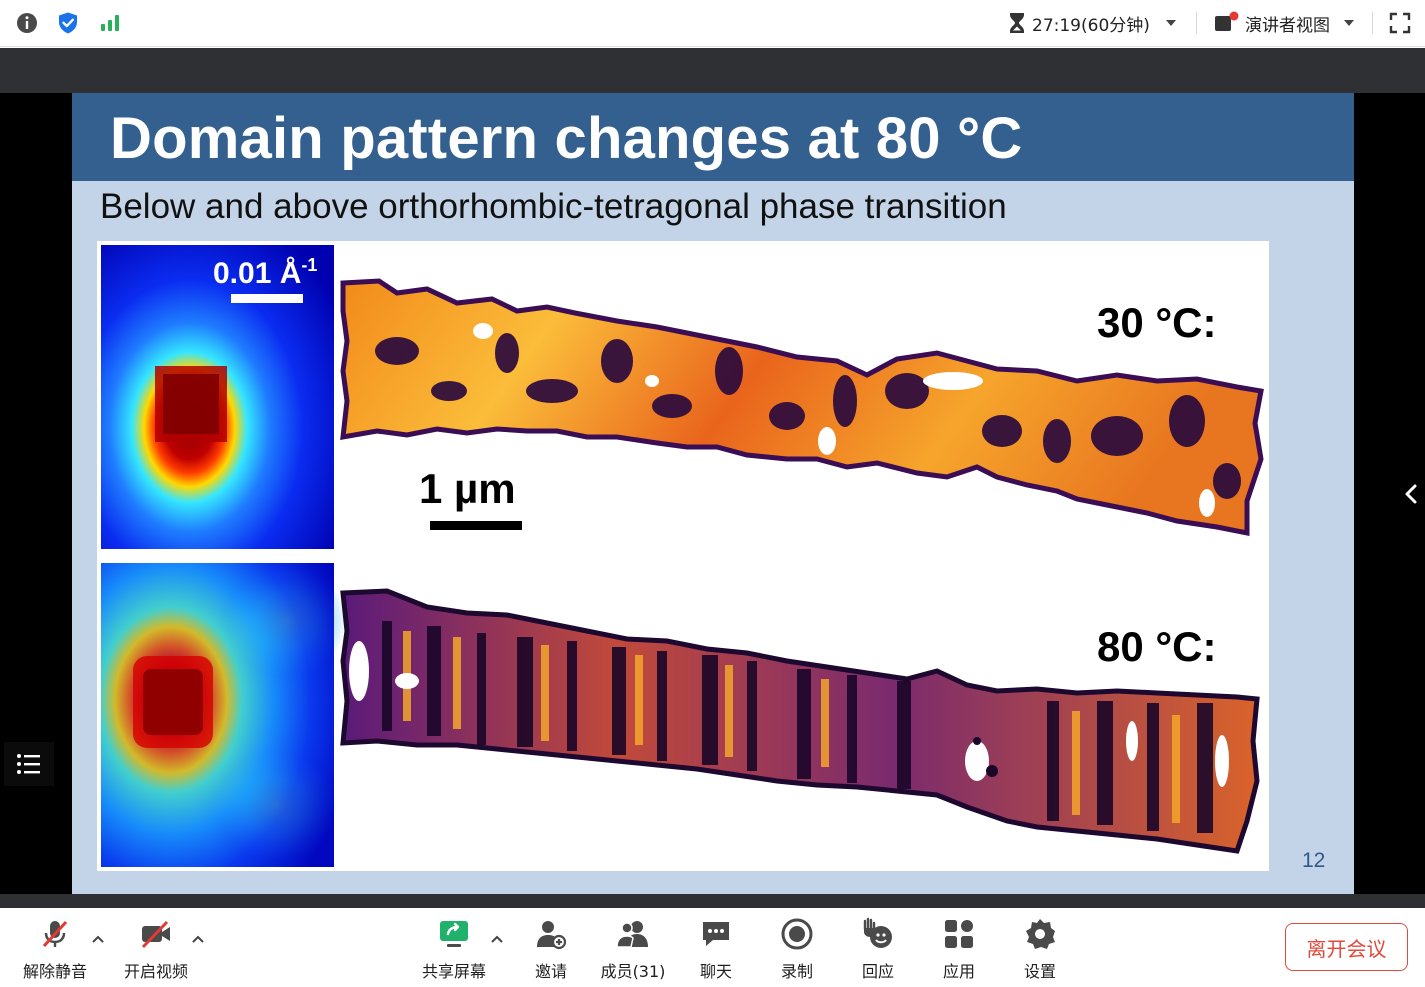  I want to click on label-30c: 30 °C:, so click(1157, 322).